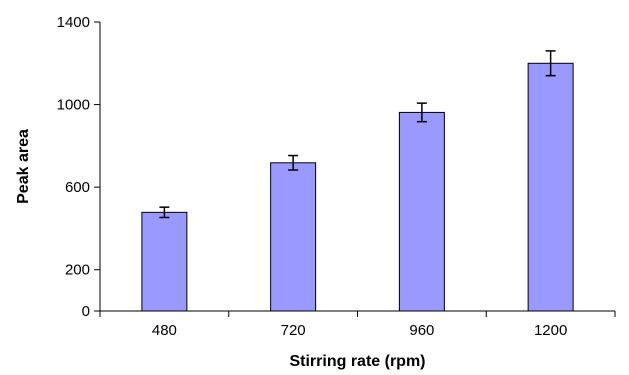 This screenshot has width=629, height=375. What do you see at coordinates (357, 361) in the screenshot?
I see `x-axis-title: Stirring rate (rpm)` at bounding box center [357, 361].